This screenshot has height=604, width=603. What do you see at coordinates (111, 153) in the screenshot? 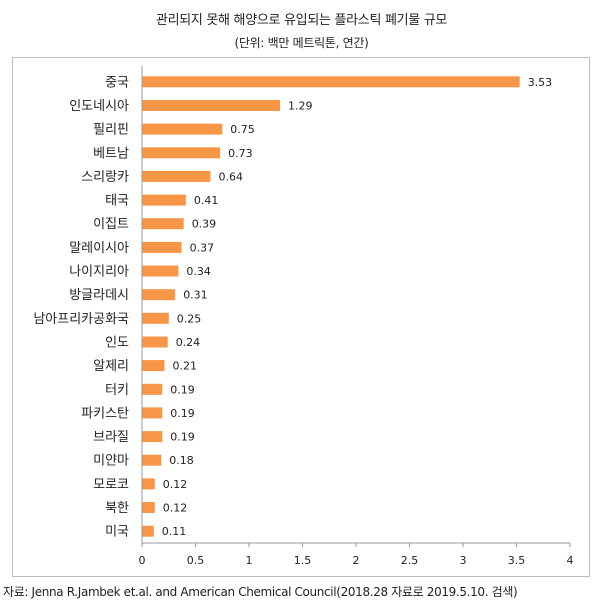
I see `category-label: 베트남` at bounding box center [111, 153].